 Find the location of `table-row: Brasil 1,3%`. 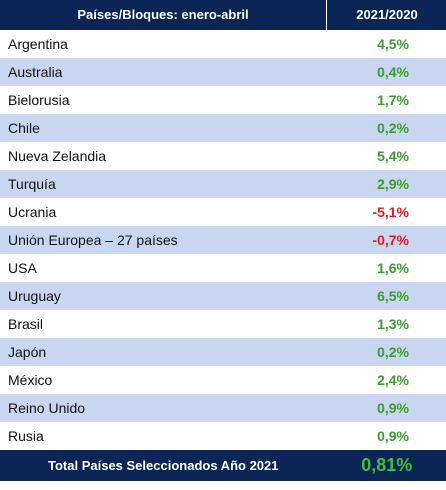

table-row: Brasil 1,3% is located at coordinates (223, 324).